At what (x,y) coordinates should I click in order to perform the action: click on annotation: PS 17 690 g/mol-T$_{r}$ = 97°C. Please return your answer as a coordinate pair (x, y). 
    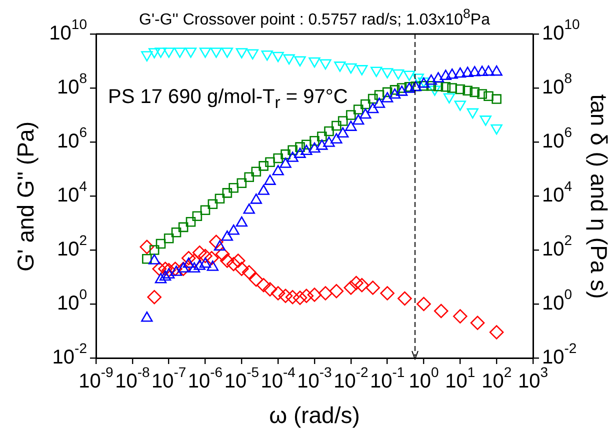
    Looking at the image, I should click on (228, 99).